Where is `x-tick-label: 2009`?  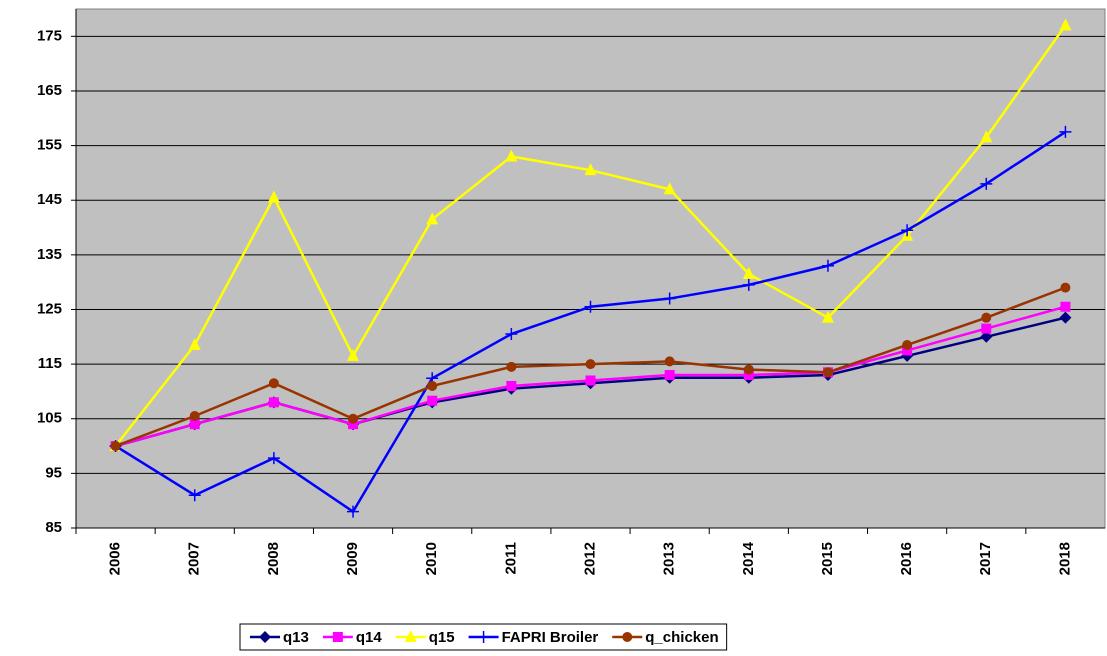
x-tick-label: 2009 is located at coordinates (352, 558).